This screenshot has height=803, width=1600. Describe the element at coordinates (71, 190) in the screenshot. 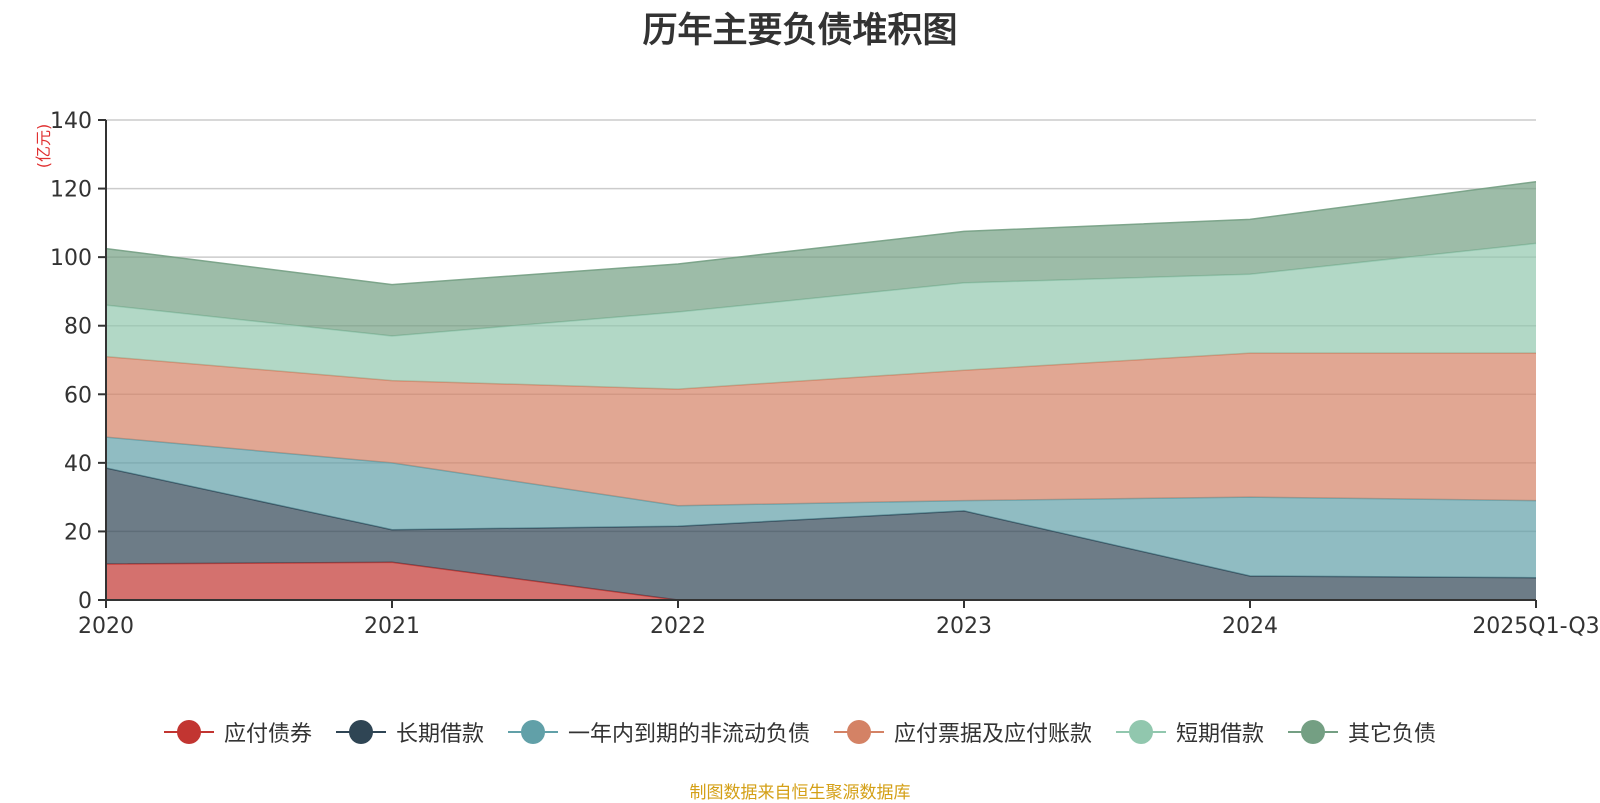

I see `y-tick-label: 120` at that location.